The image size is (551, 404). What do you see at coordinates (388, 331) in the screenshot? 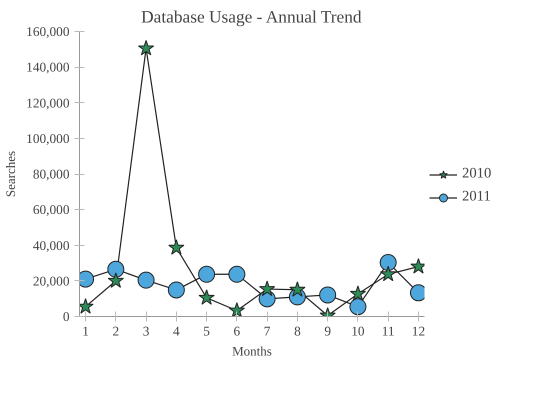
I see `x-tick-label: 11` at bounding box center [388, 331].